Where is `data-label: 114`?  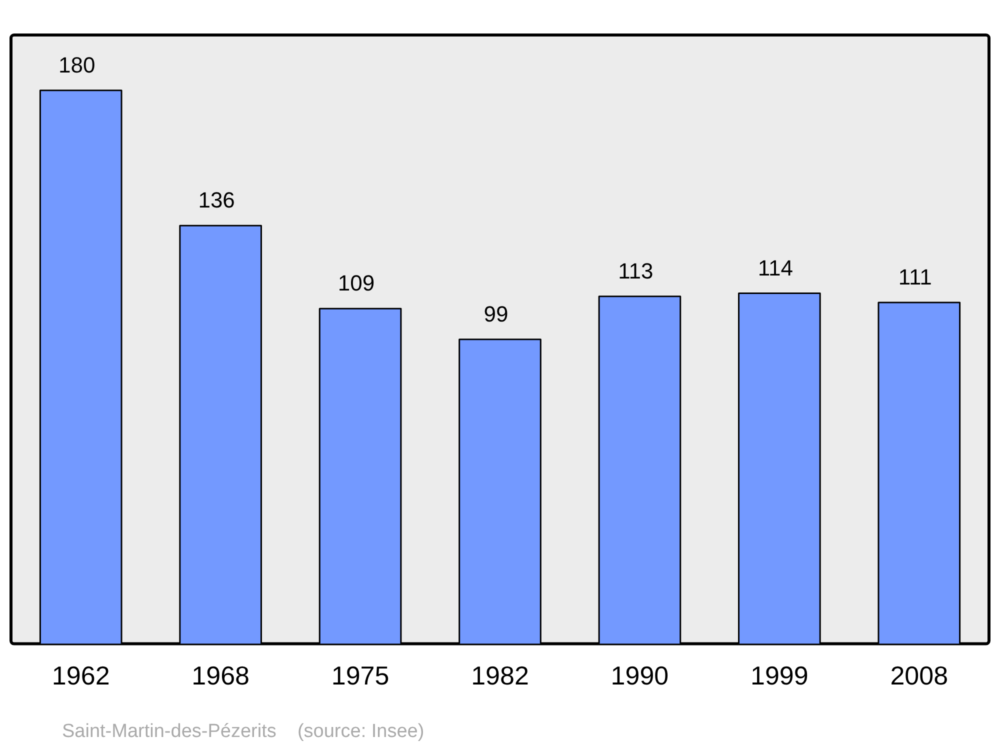
data-label: 114 is located at coordinates (775, 267).